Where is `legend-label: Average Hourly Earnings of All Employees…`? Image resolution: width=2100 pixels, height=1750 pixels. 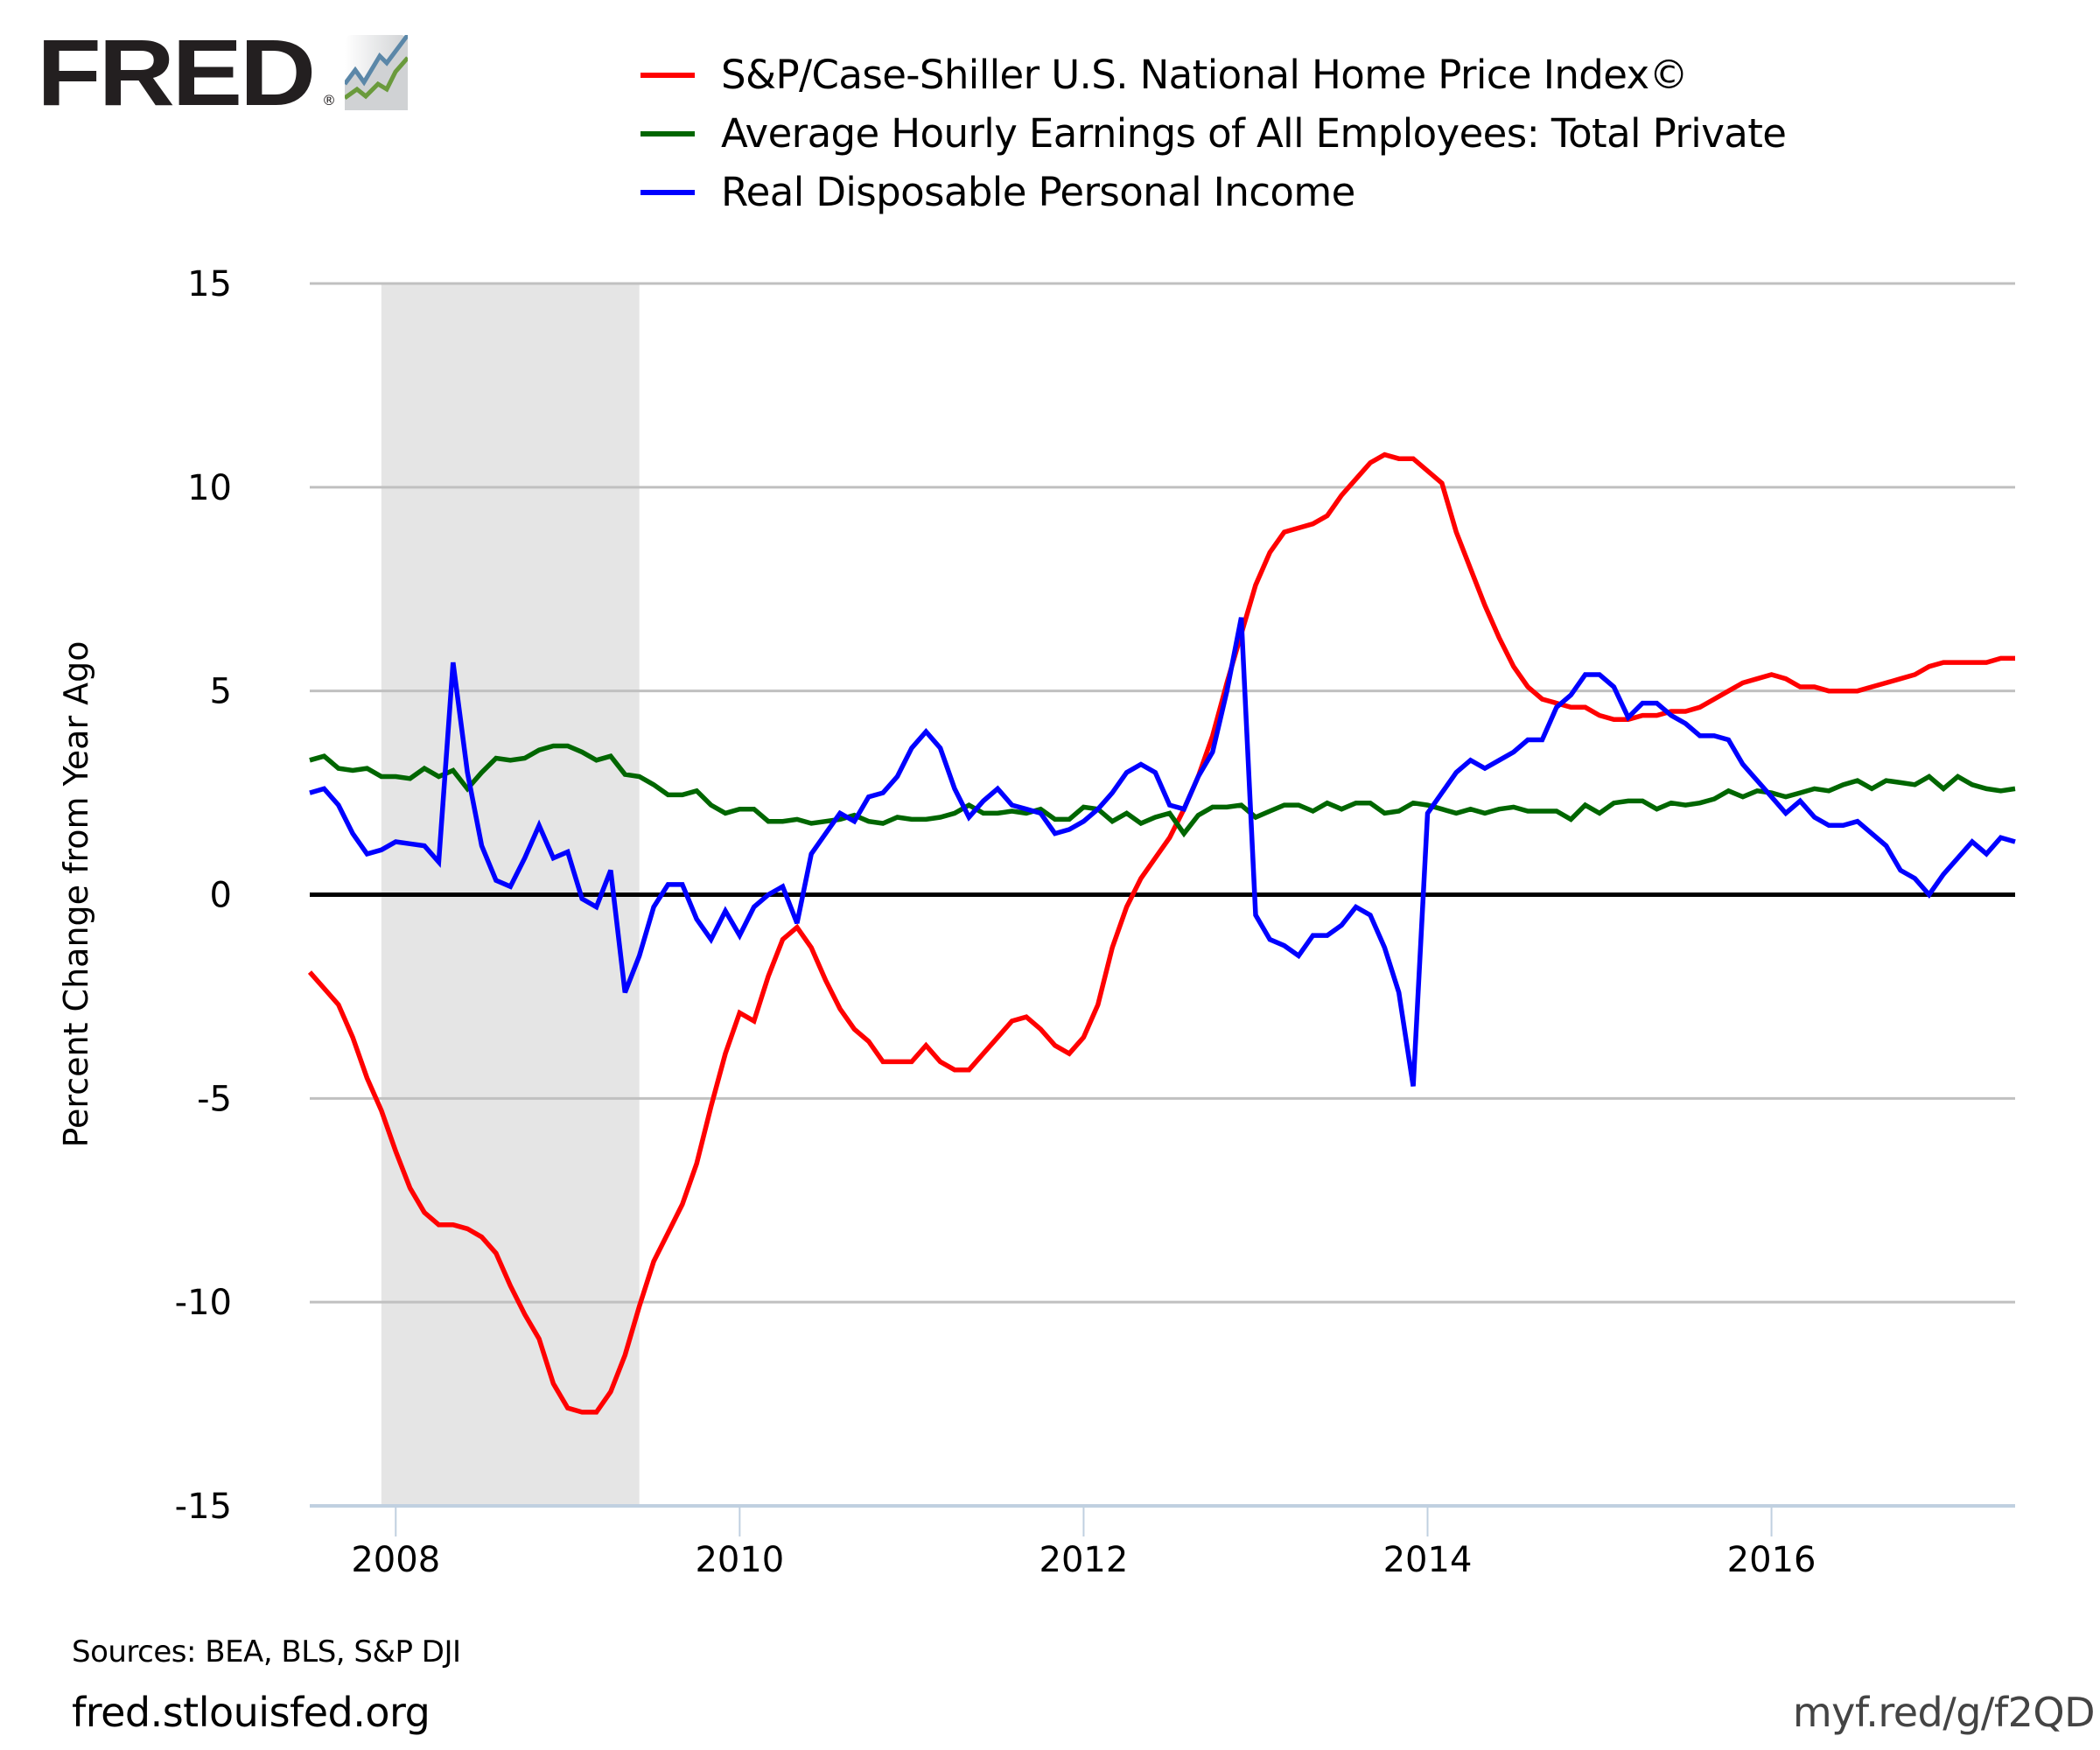 legend-label: Average Hourly Earnings of All Employees… is located at coordinates (1254, 133).